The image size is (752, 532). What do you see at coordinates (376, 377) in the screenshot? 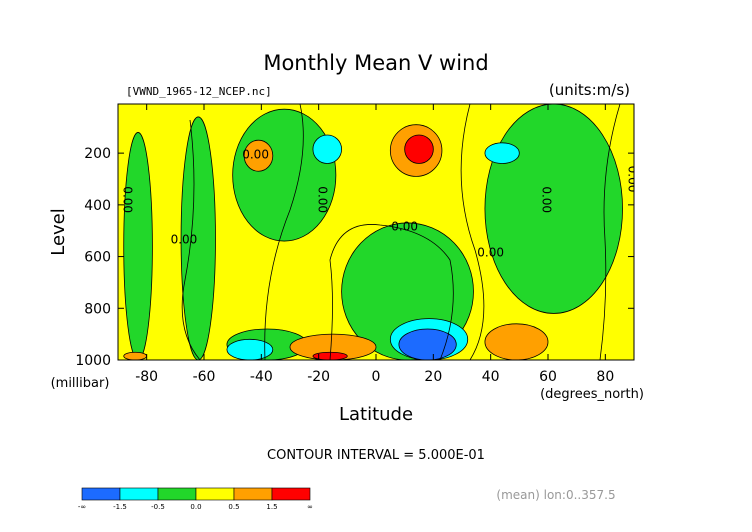
I see `x-tick-label: 0` at bounding box center [376, 377].